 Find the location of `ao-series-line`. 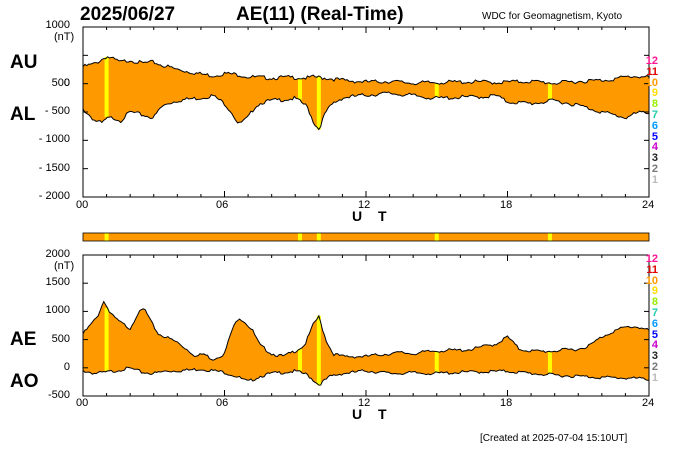

ao-series-line is located at coordinates (366, 376).